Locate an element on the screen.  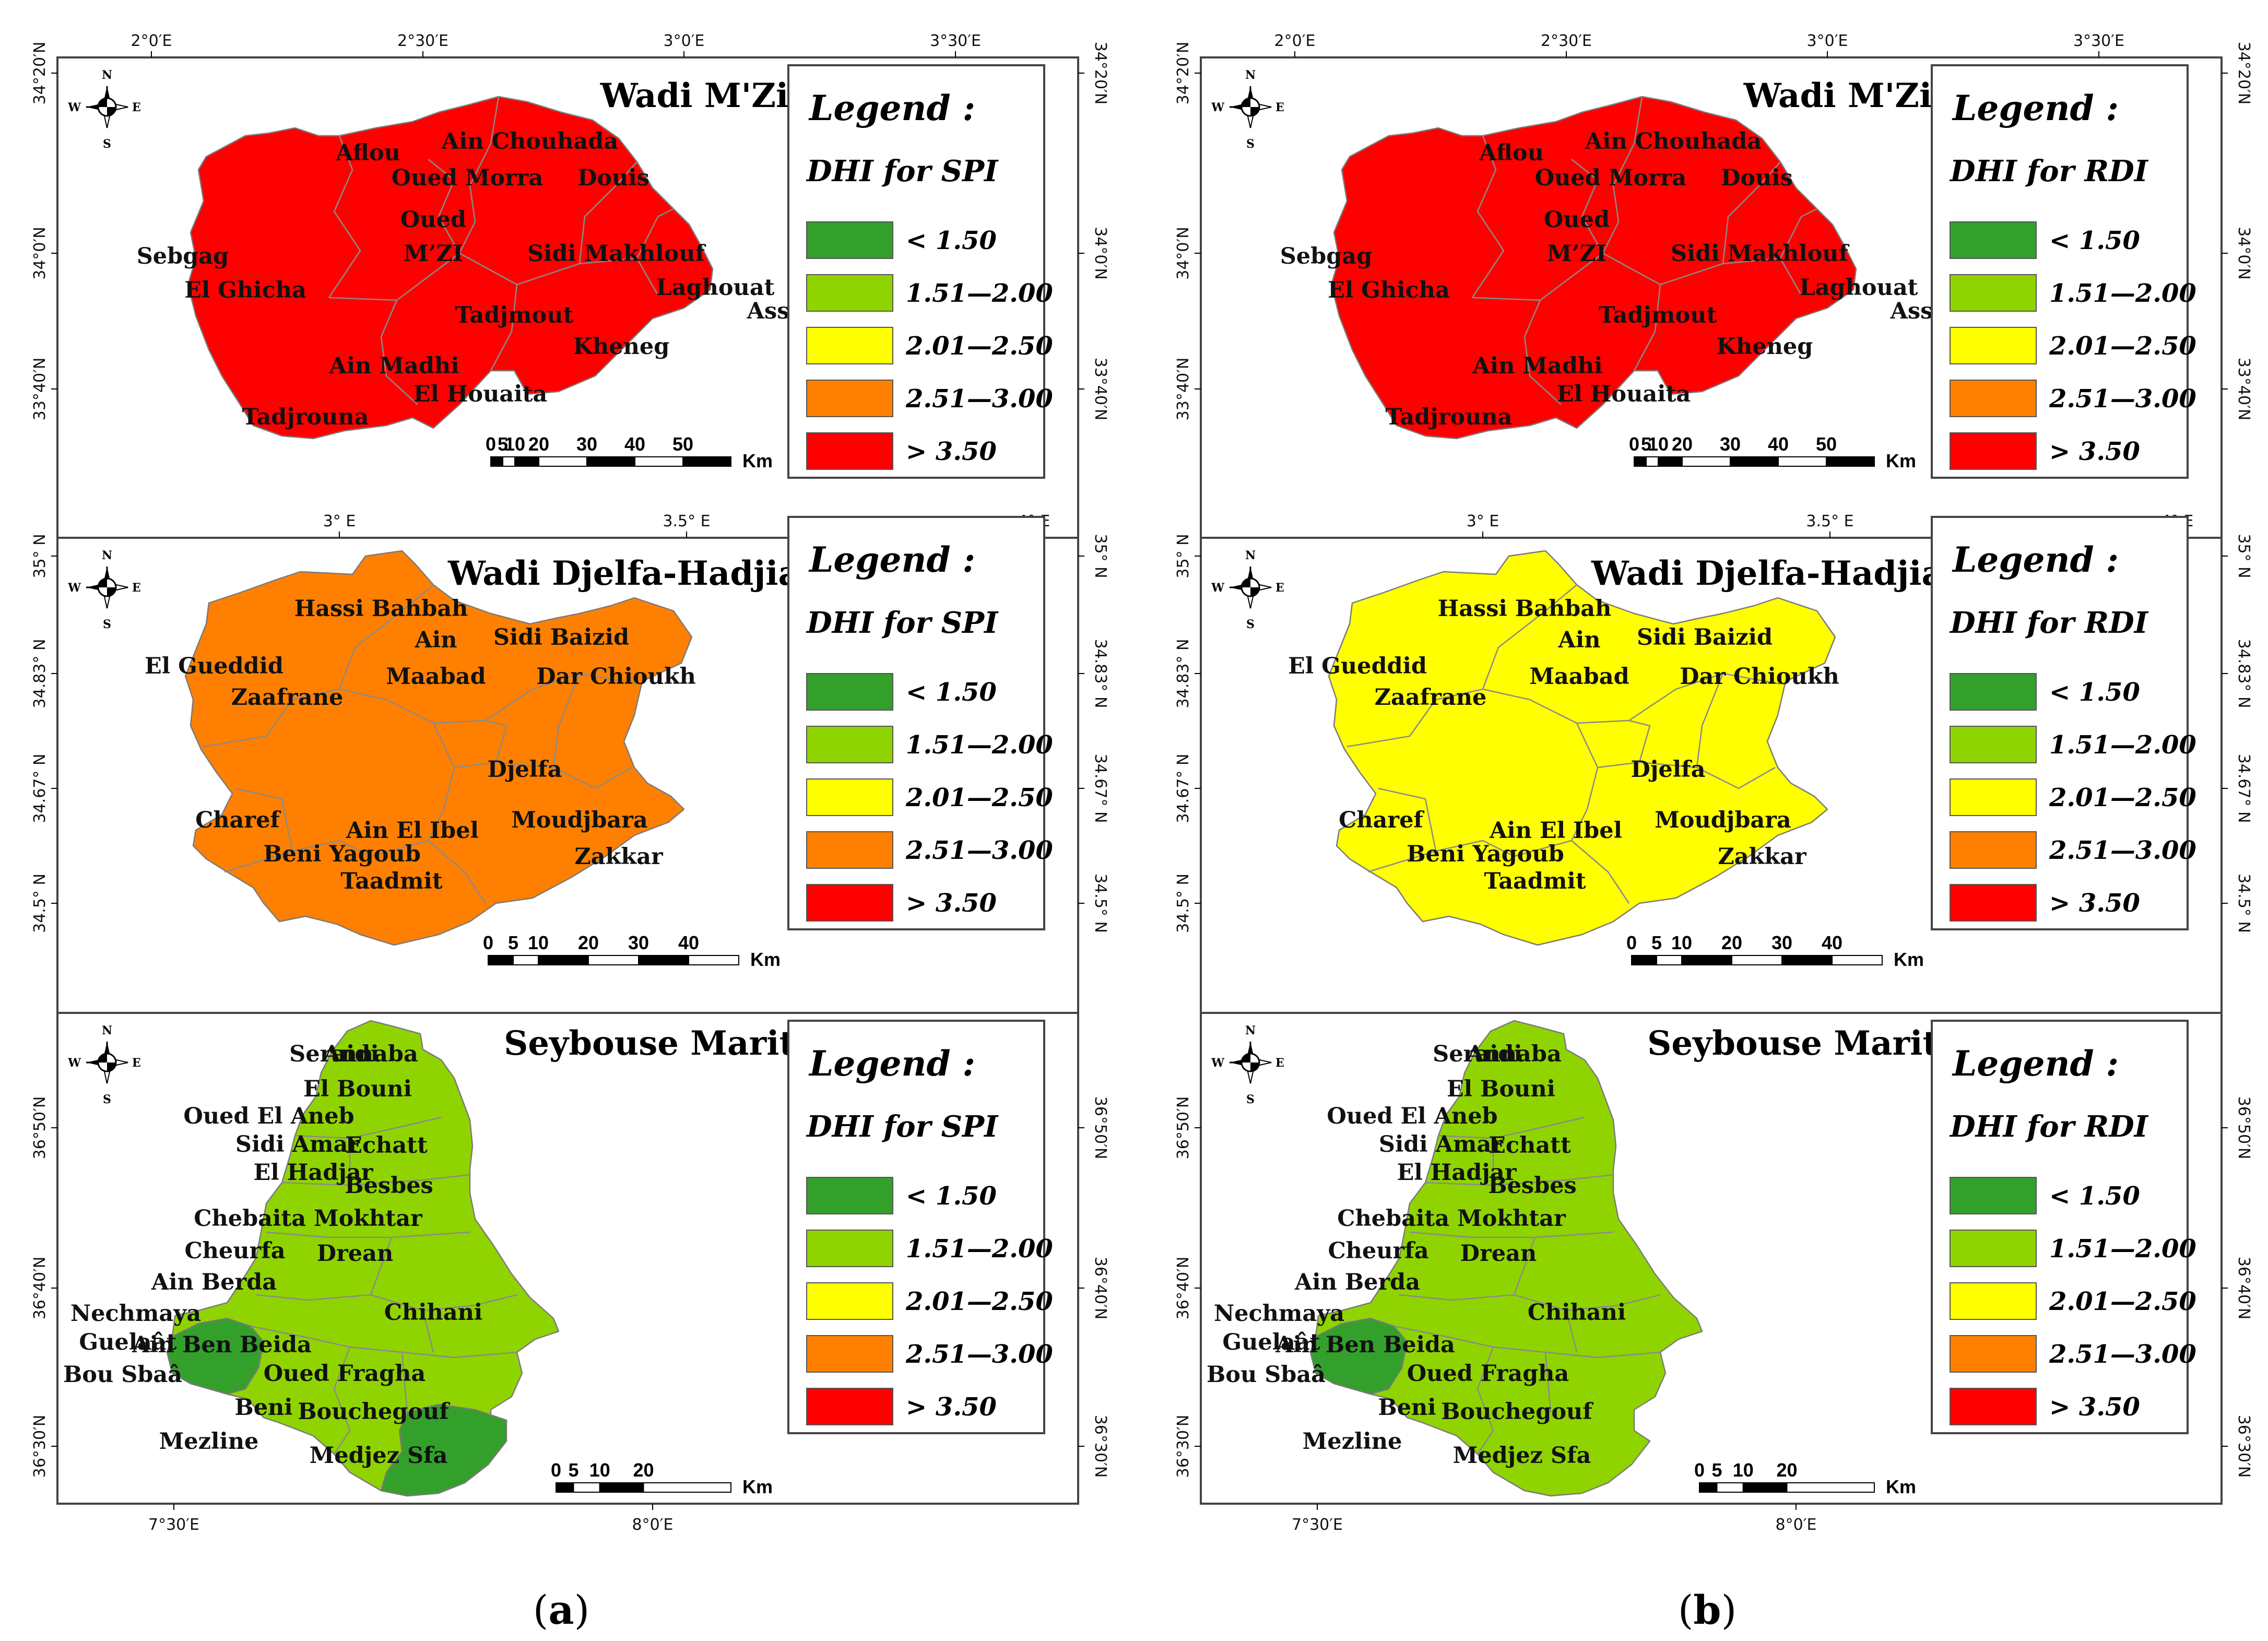
caption-paren: ( is located at coordinates (1686, 1610).